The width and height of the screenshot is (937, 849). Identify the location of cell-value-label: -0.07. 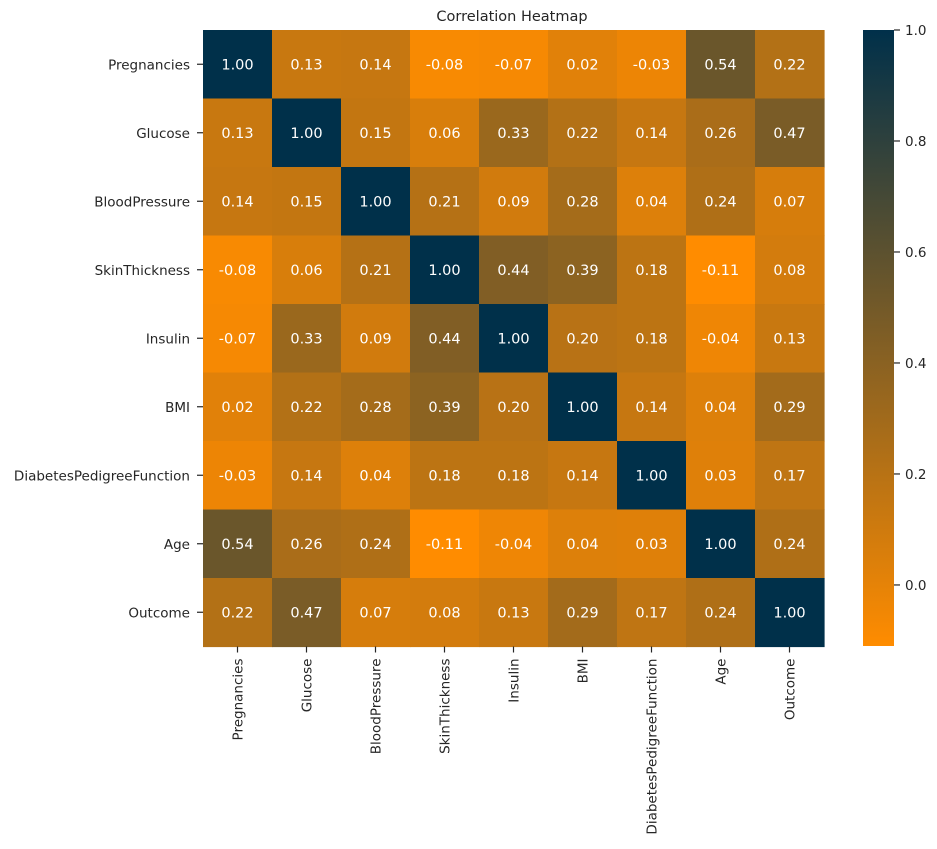
(514, 65).